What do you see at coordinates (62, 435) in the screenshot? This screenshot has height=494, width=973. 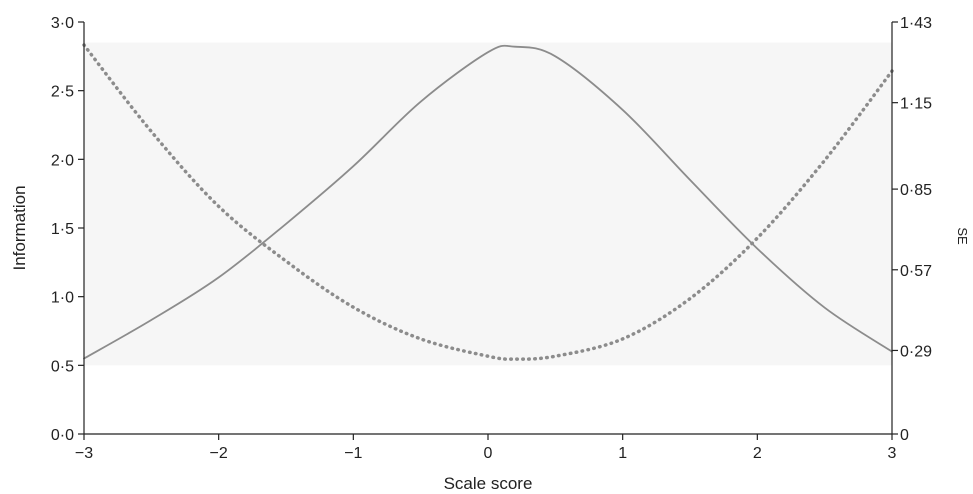 I see `y-tick-label: 0·0` at bounding box center [62, 435].